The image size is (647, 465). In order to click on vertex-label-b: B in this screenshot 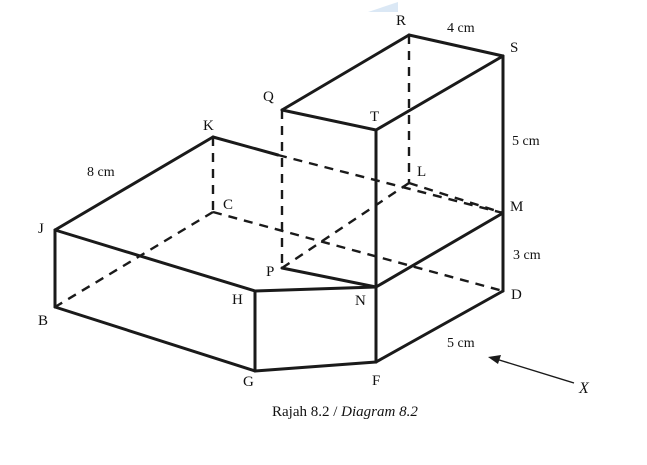, I will do `click(43, 321)`.